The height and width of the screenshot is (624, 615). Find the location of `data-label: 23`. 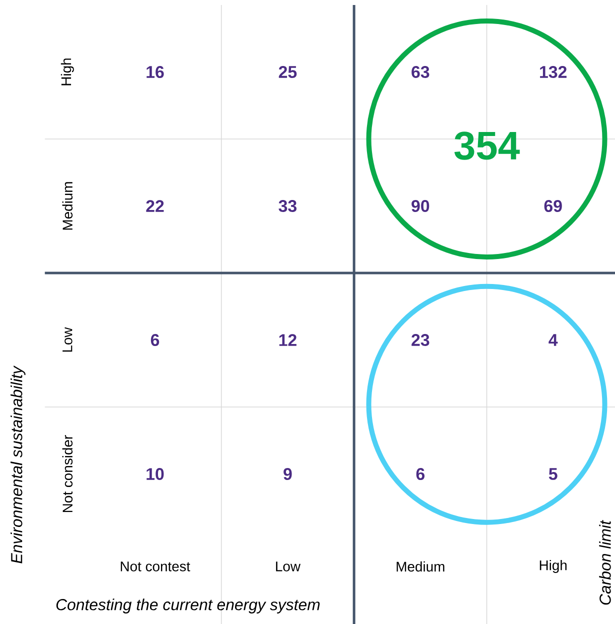

data-label: 23 is located at coordinates (421, 340).